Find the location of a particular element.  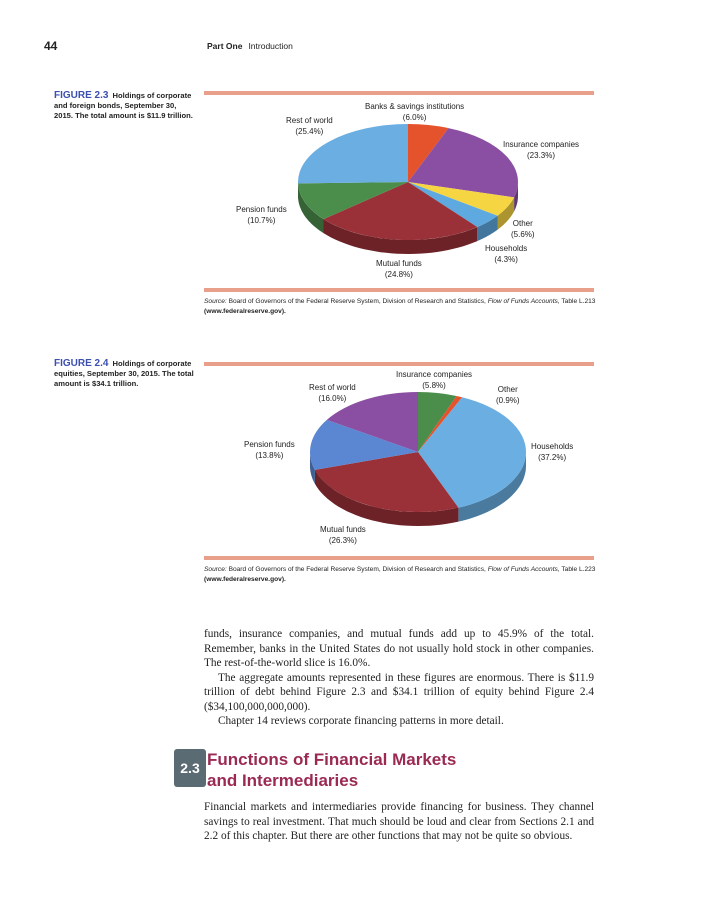

data-label: Insurance companies (23.3%) is located at coordinates (541, 150).